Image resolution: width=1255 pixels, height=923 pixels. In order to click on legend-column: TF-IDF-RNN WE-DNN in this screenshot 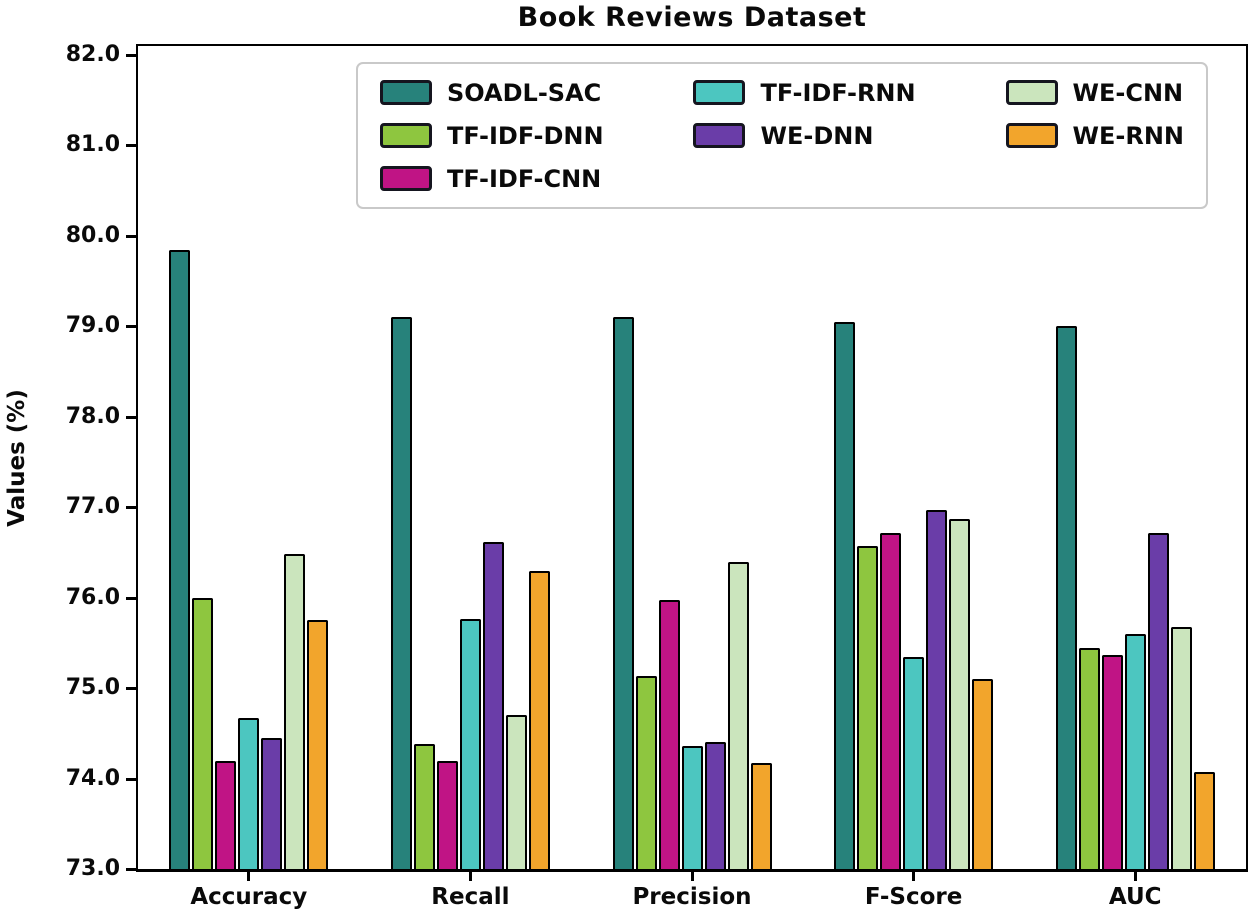, I will do `click(804, 135)`.